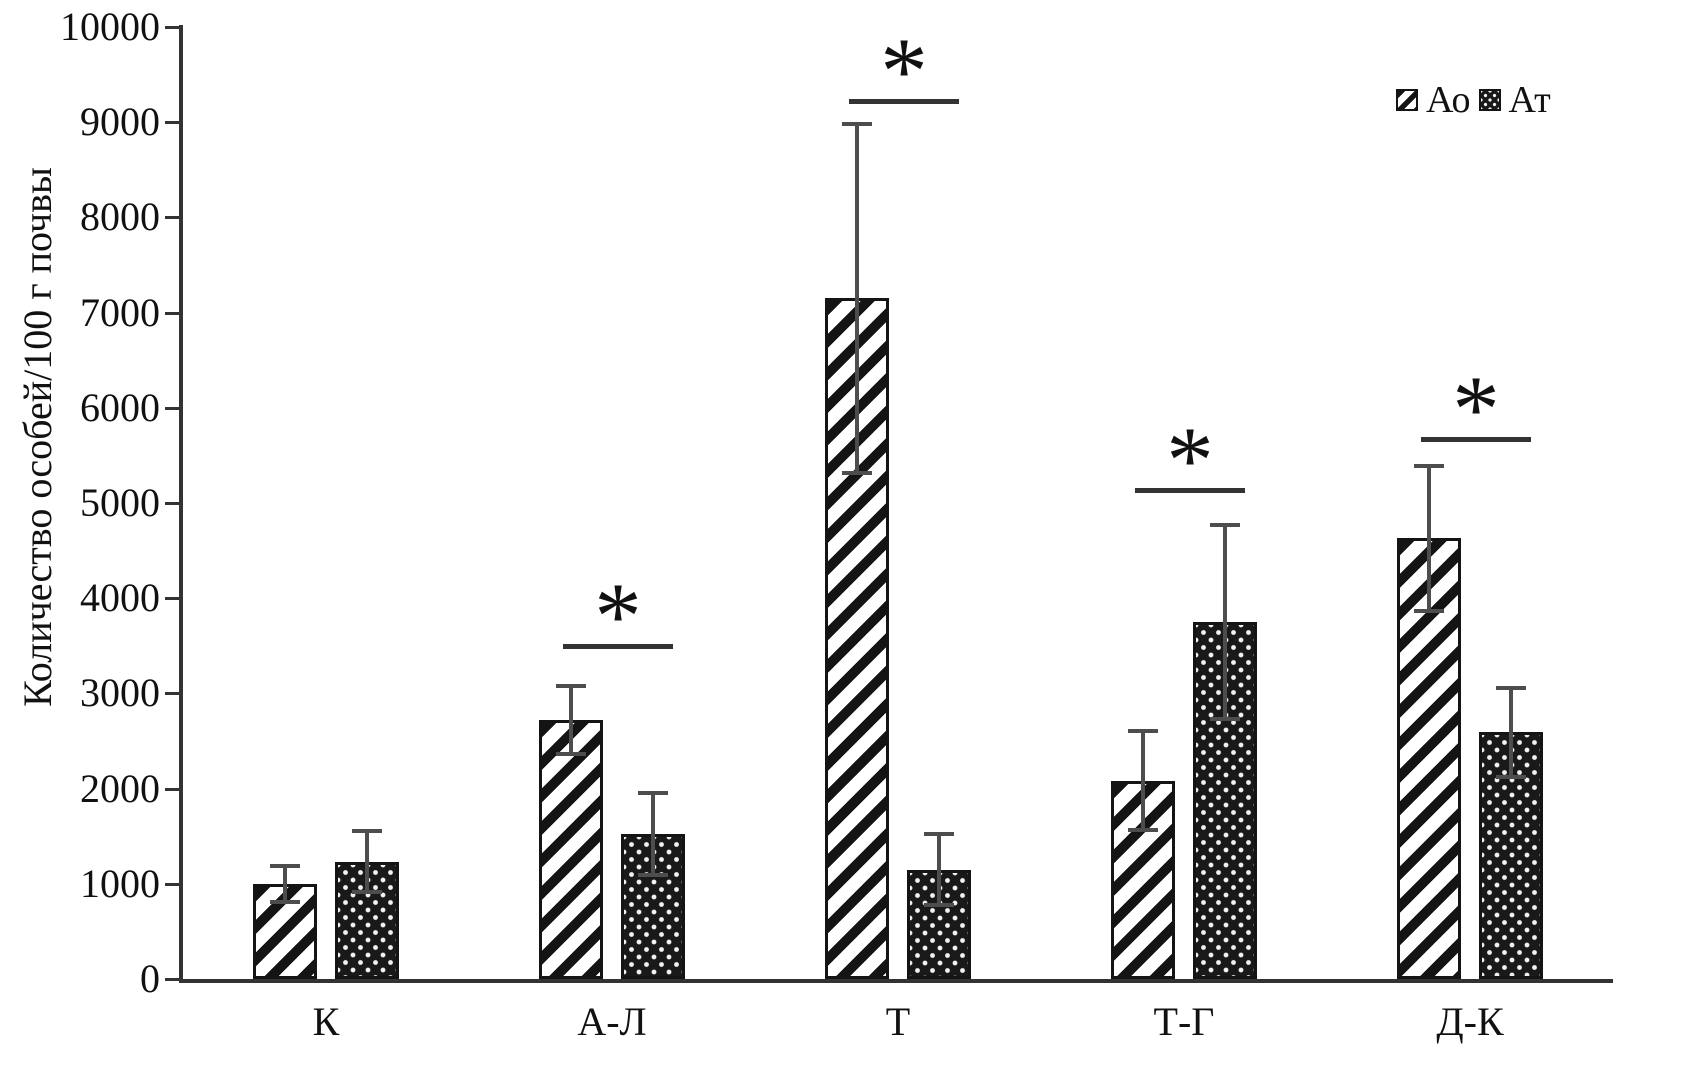 The width and height of the screenshot is (1697, 1083). I want to click on x-axis-label-А-Л: А-Л, so click(612, 1021).